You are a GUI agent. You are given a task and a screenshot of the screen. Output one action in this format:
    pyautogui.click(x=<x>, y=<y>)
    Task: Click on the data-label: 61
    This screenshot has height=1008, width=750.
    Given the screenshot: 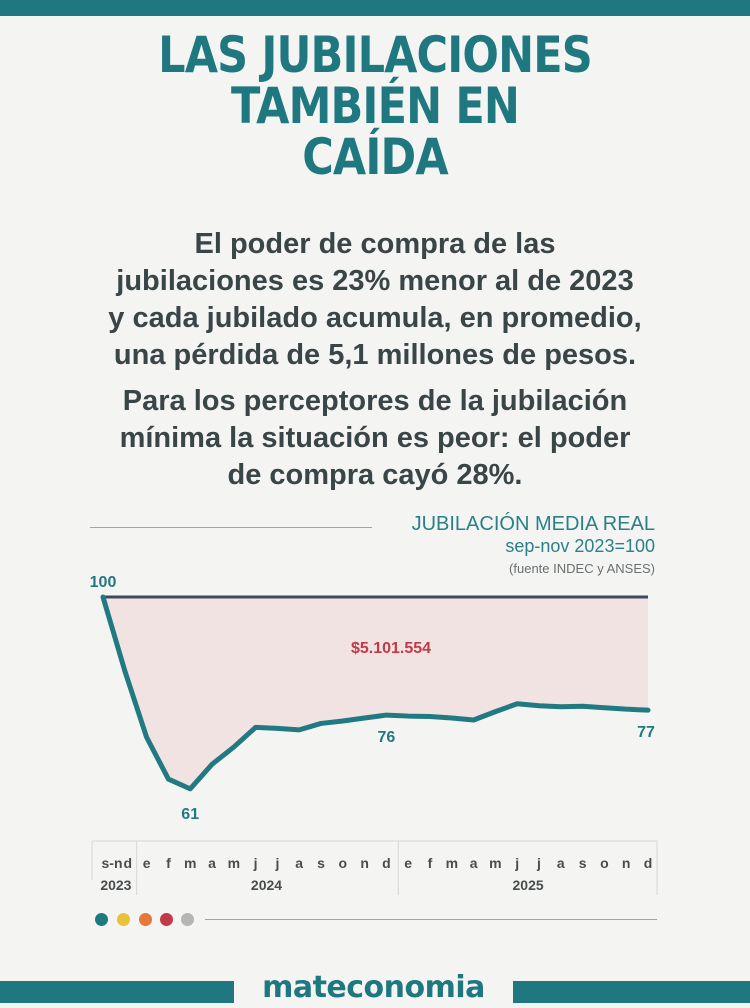 What is the action you would take?
    pyautogui.click(x=190, y=814)
    